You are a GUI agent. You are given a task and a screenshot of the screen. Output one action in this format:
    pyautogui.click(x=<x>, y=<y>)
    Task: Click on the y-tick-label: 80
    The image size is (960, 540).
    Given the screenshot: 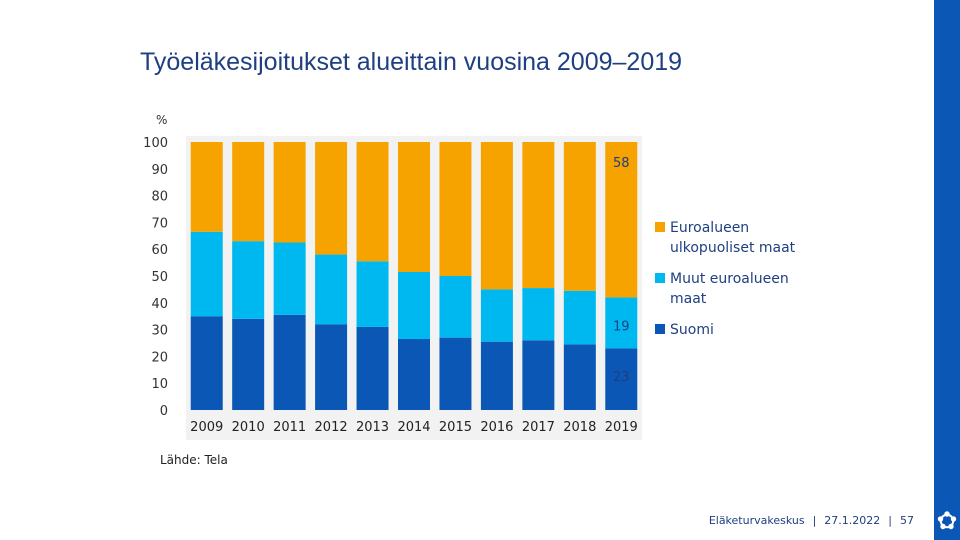 What is the action you would take?
    pyautogui.click(x=159, y=197)
    